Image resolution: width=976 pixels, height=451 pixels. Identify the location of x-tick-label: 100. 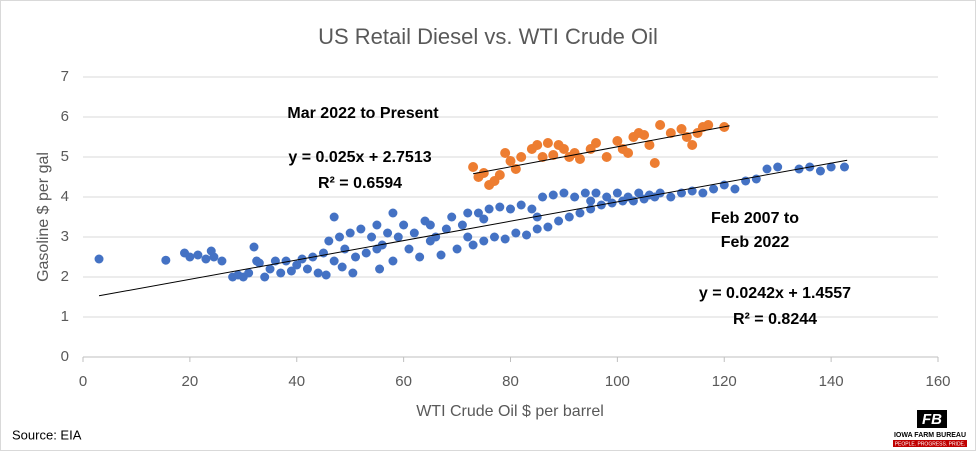
(617, 381).